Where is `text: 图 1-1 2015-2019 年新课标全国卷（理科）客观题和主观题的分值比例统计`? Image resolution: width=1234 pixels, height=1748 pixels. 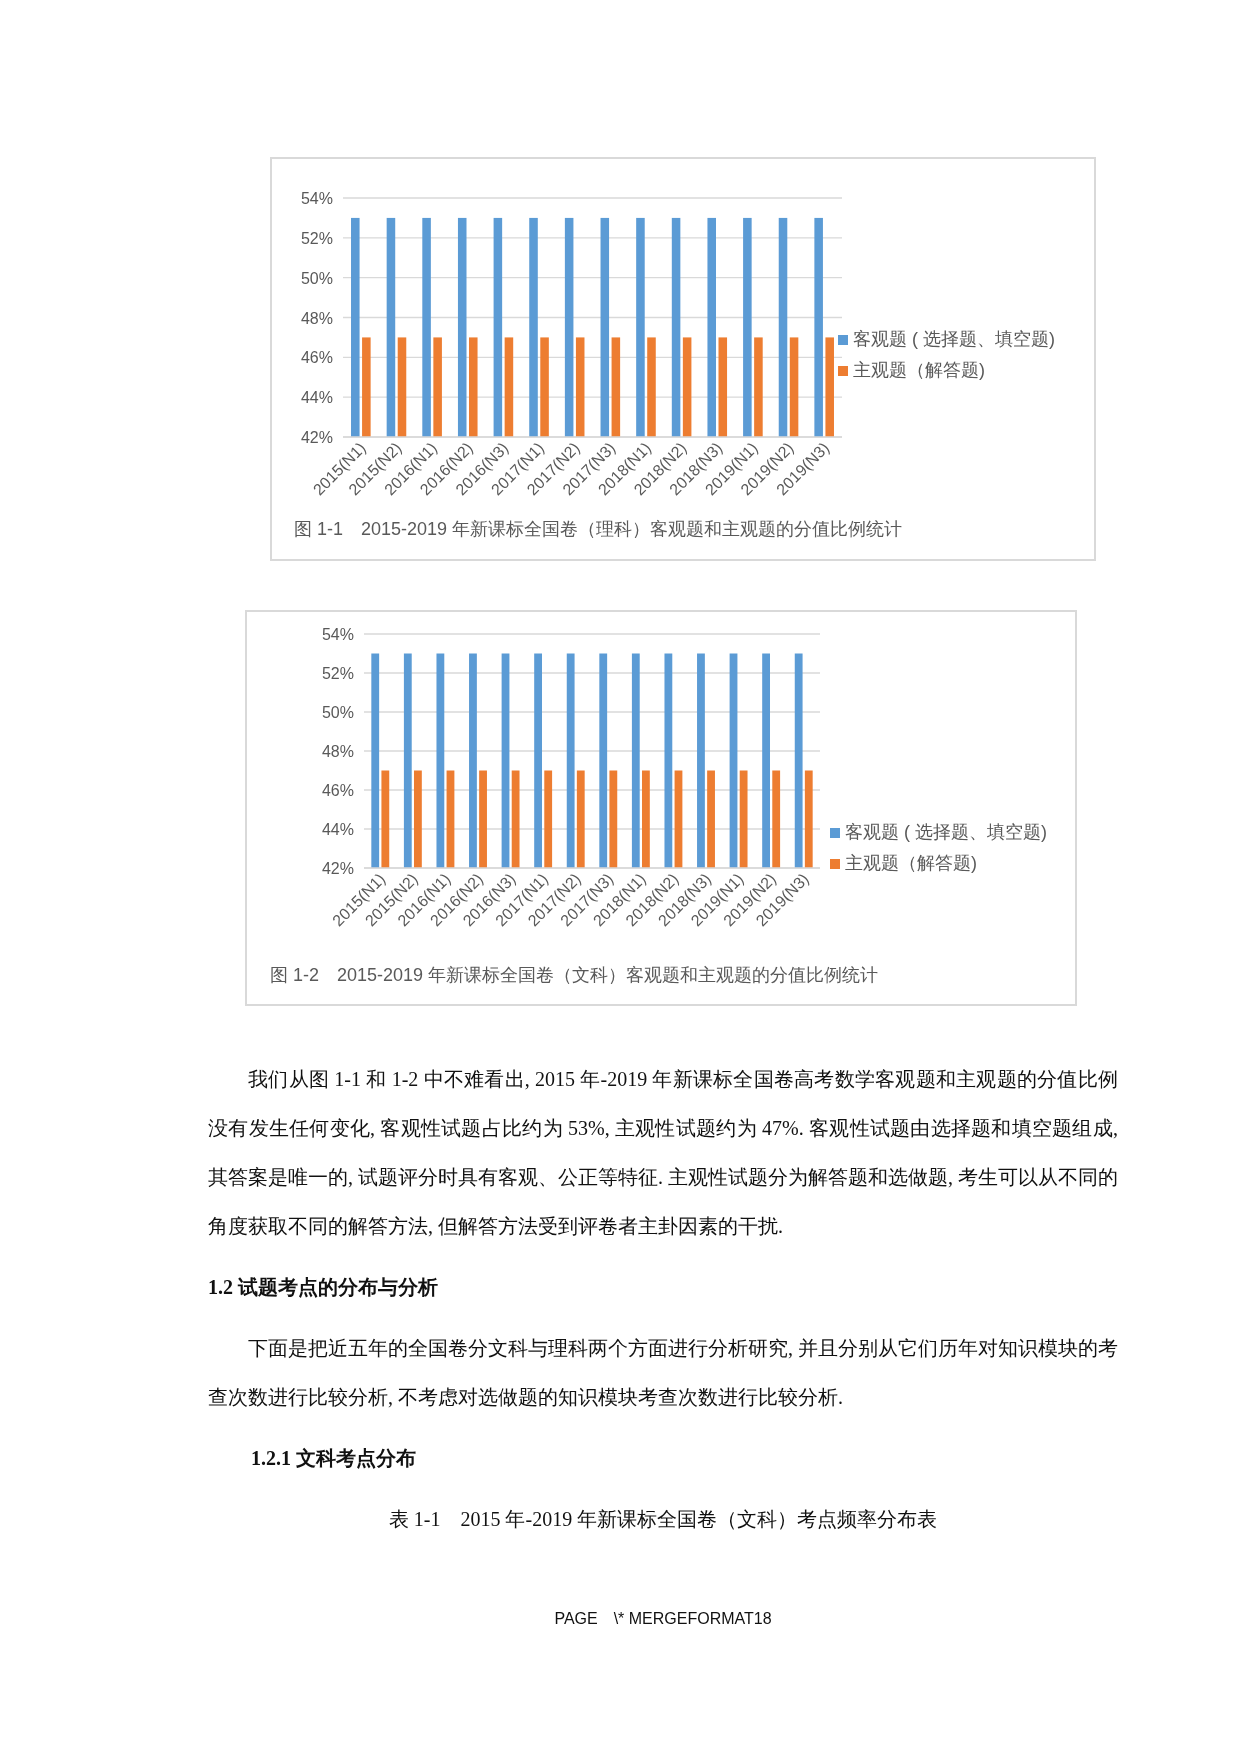
text: 图 1-1 2015-2019 年新课标全国卷（理科）客观题和主观题的分值比例统计 is located at coordinates (598, 529).